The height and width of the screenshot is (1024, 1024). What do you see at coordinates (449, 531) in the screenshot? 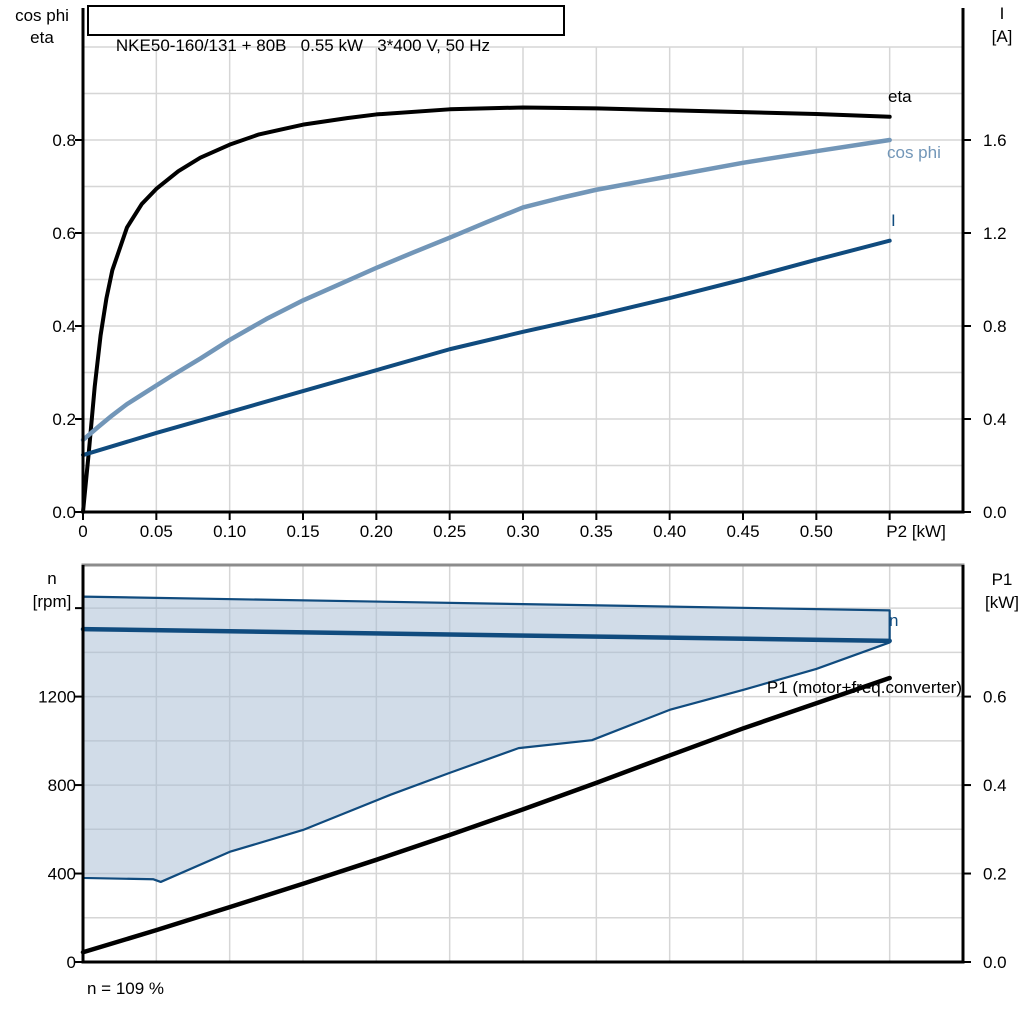
I see `x-tick-label: 0.25` at bounding box center [449, 531].